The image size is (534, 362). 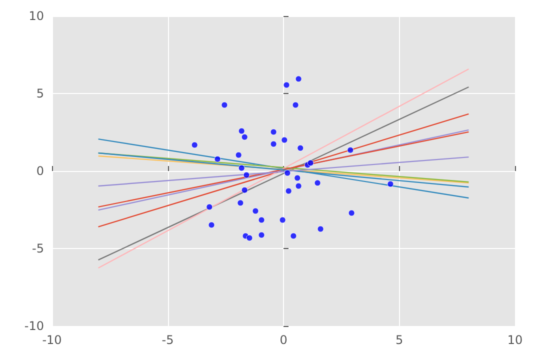 What do you see at coordinates (168, 340) in the screenshot?
I see `x-tick-label: -5` at bounding box center [168, 340].